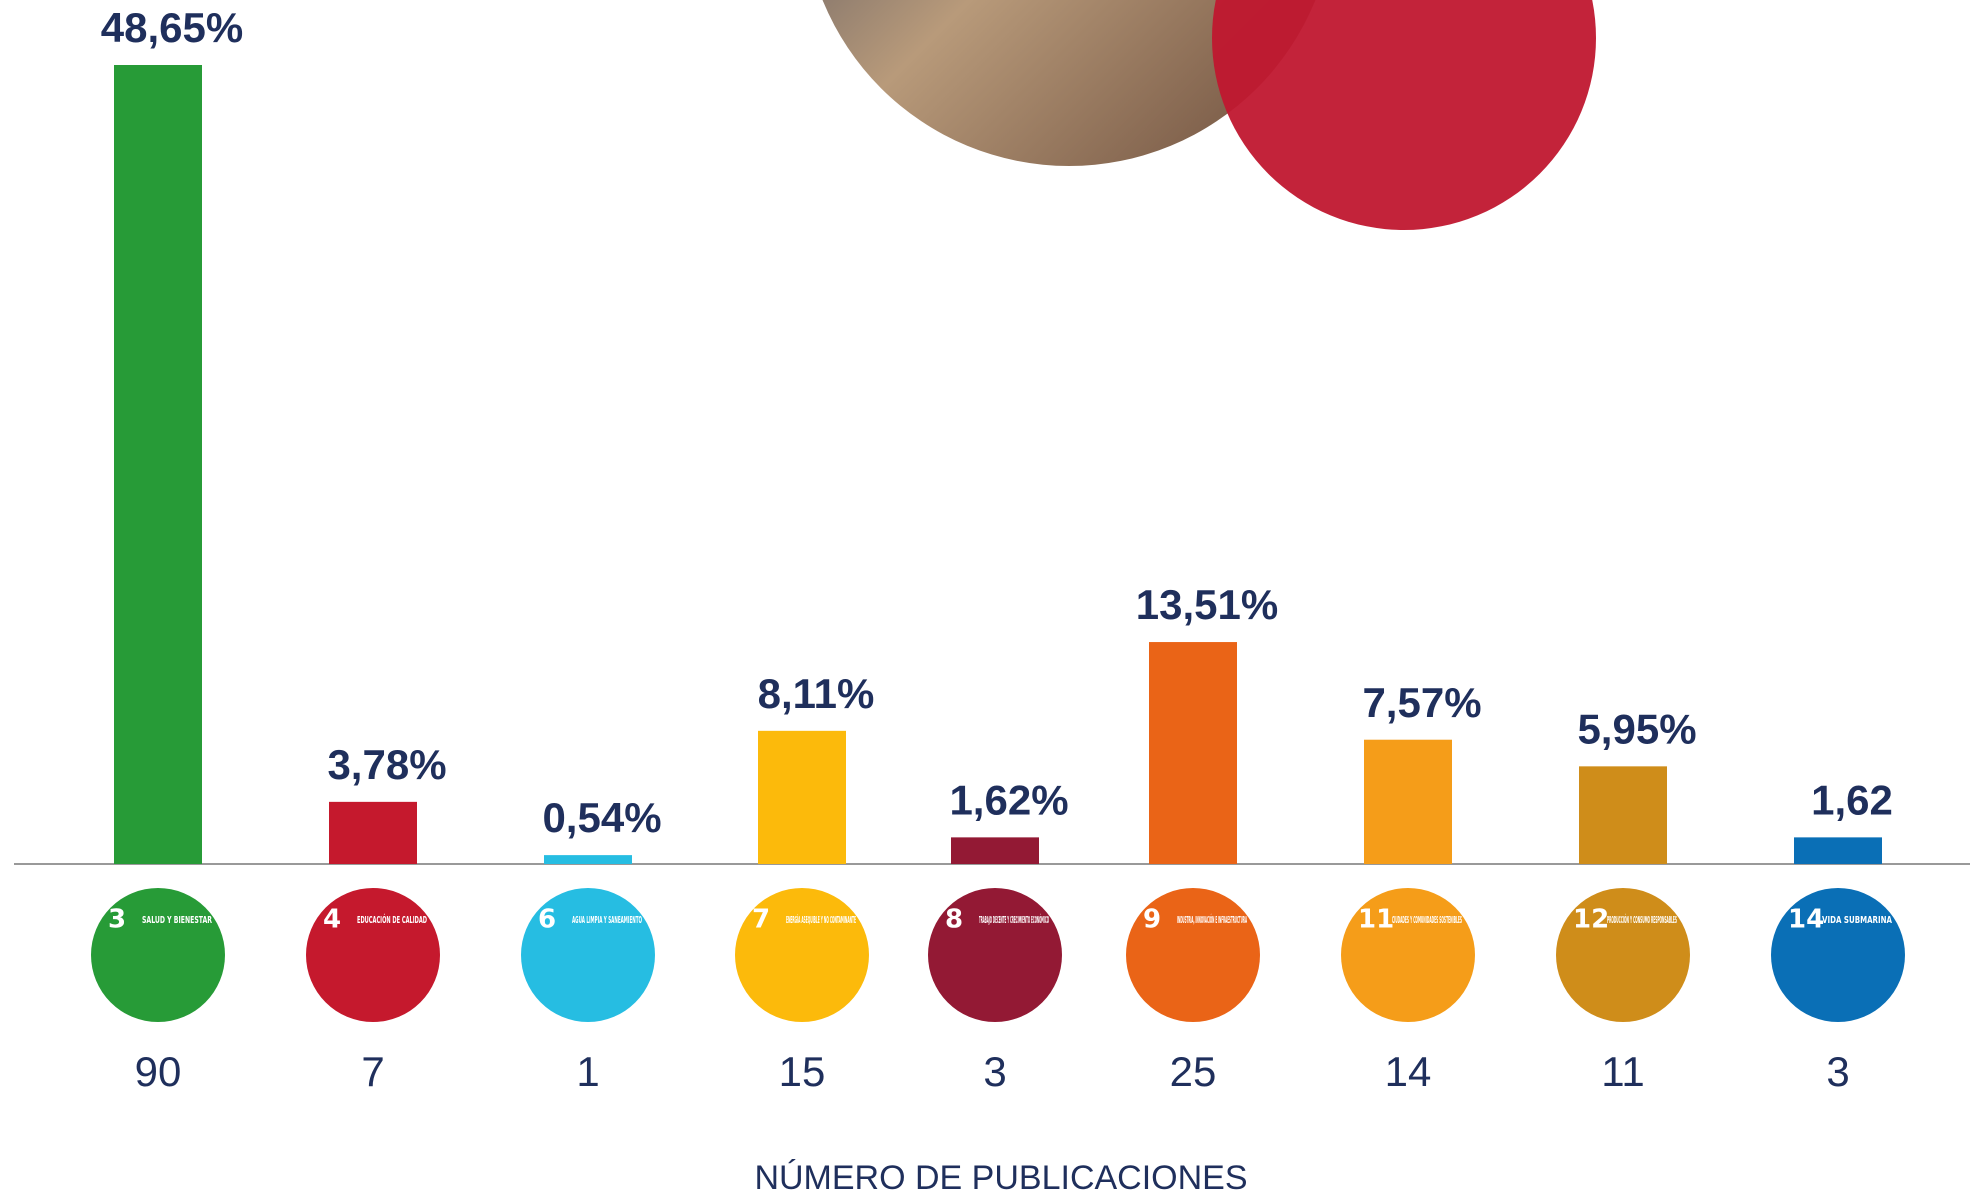  Describe the element at coordinates (1193, 1071) in the screenshot. I see `count-label: 25` at that location.